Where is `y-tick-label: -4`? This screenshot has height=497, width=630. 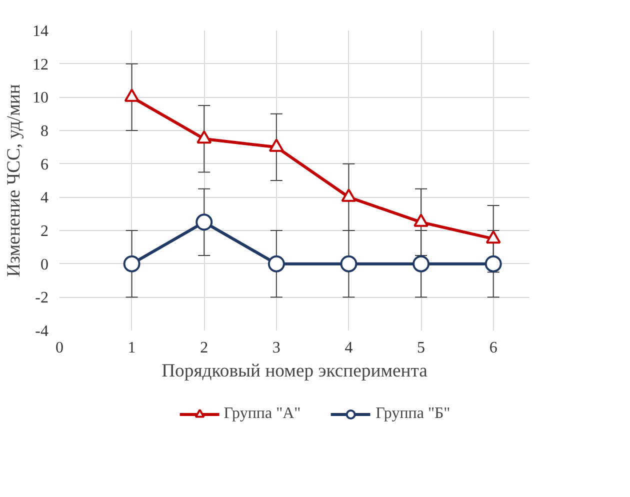 y-tick-label: -4 is located at coordinates (41, 331).